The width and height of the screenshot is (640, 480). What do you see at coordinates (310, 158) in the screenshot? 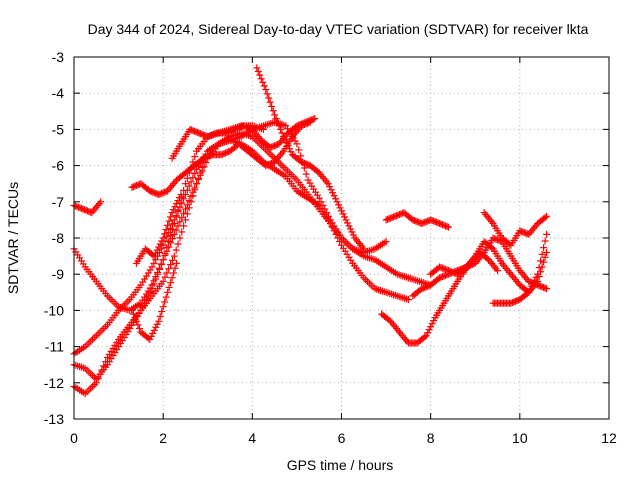
I see `series-arc-e` at bounding box center [310, 158].